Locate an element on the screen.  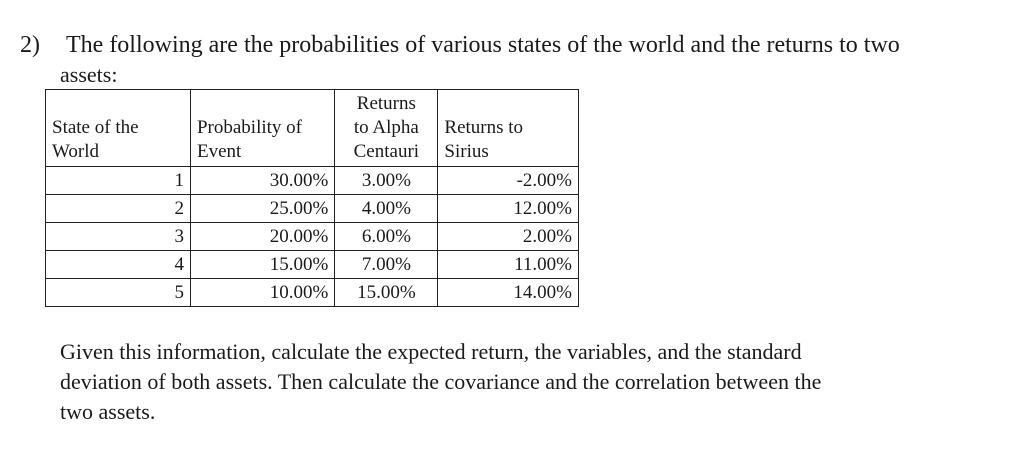
cell-sirius: 11.00% is located at coordinates (508, 264).